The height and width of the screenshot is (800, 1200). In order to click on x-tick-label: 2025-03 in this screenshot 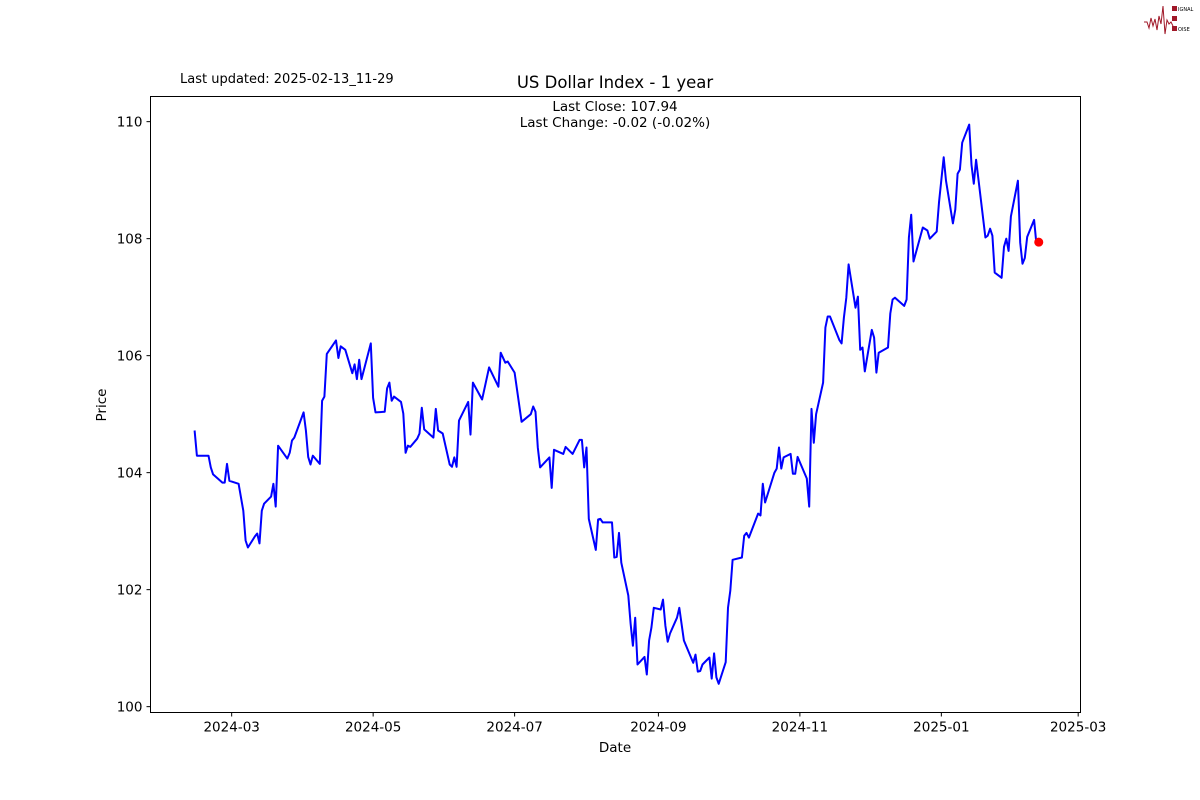, I will do `click(1078, 728)`.